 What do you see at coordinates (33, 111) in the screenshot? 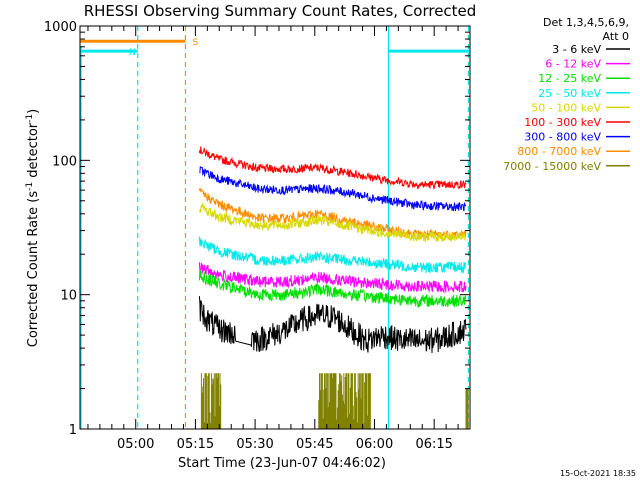
I see `y-axis-label-end: )` at bounding box center [33, 111].